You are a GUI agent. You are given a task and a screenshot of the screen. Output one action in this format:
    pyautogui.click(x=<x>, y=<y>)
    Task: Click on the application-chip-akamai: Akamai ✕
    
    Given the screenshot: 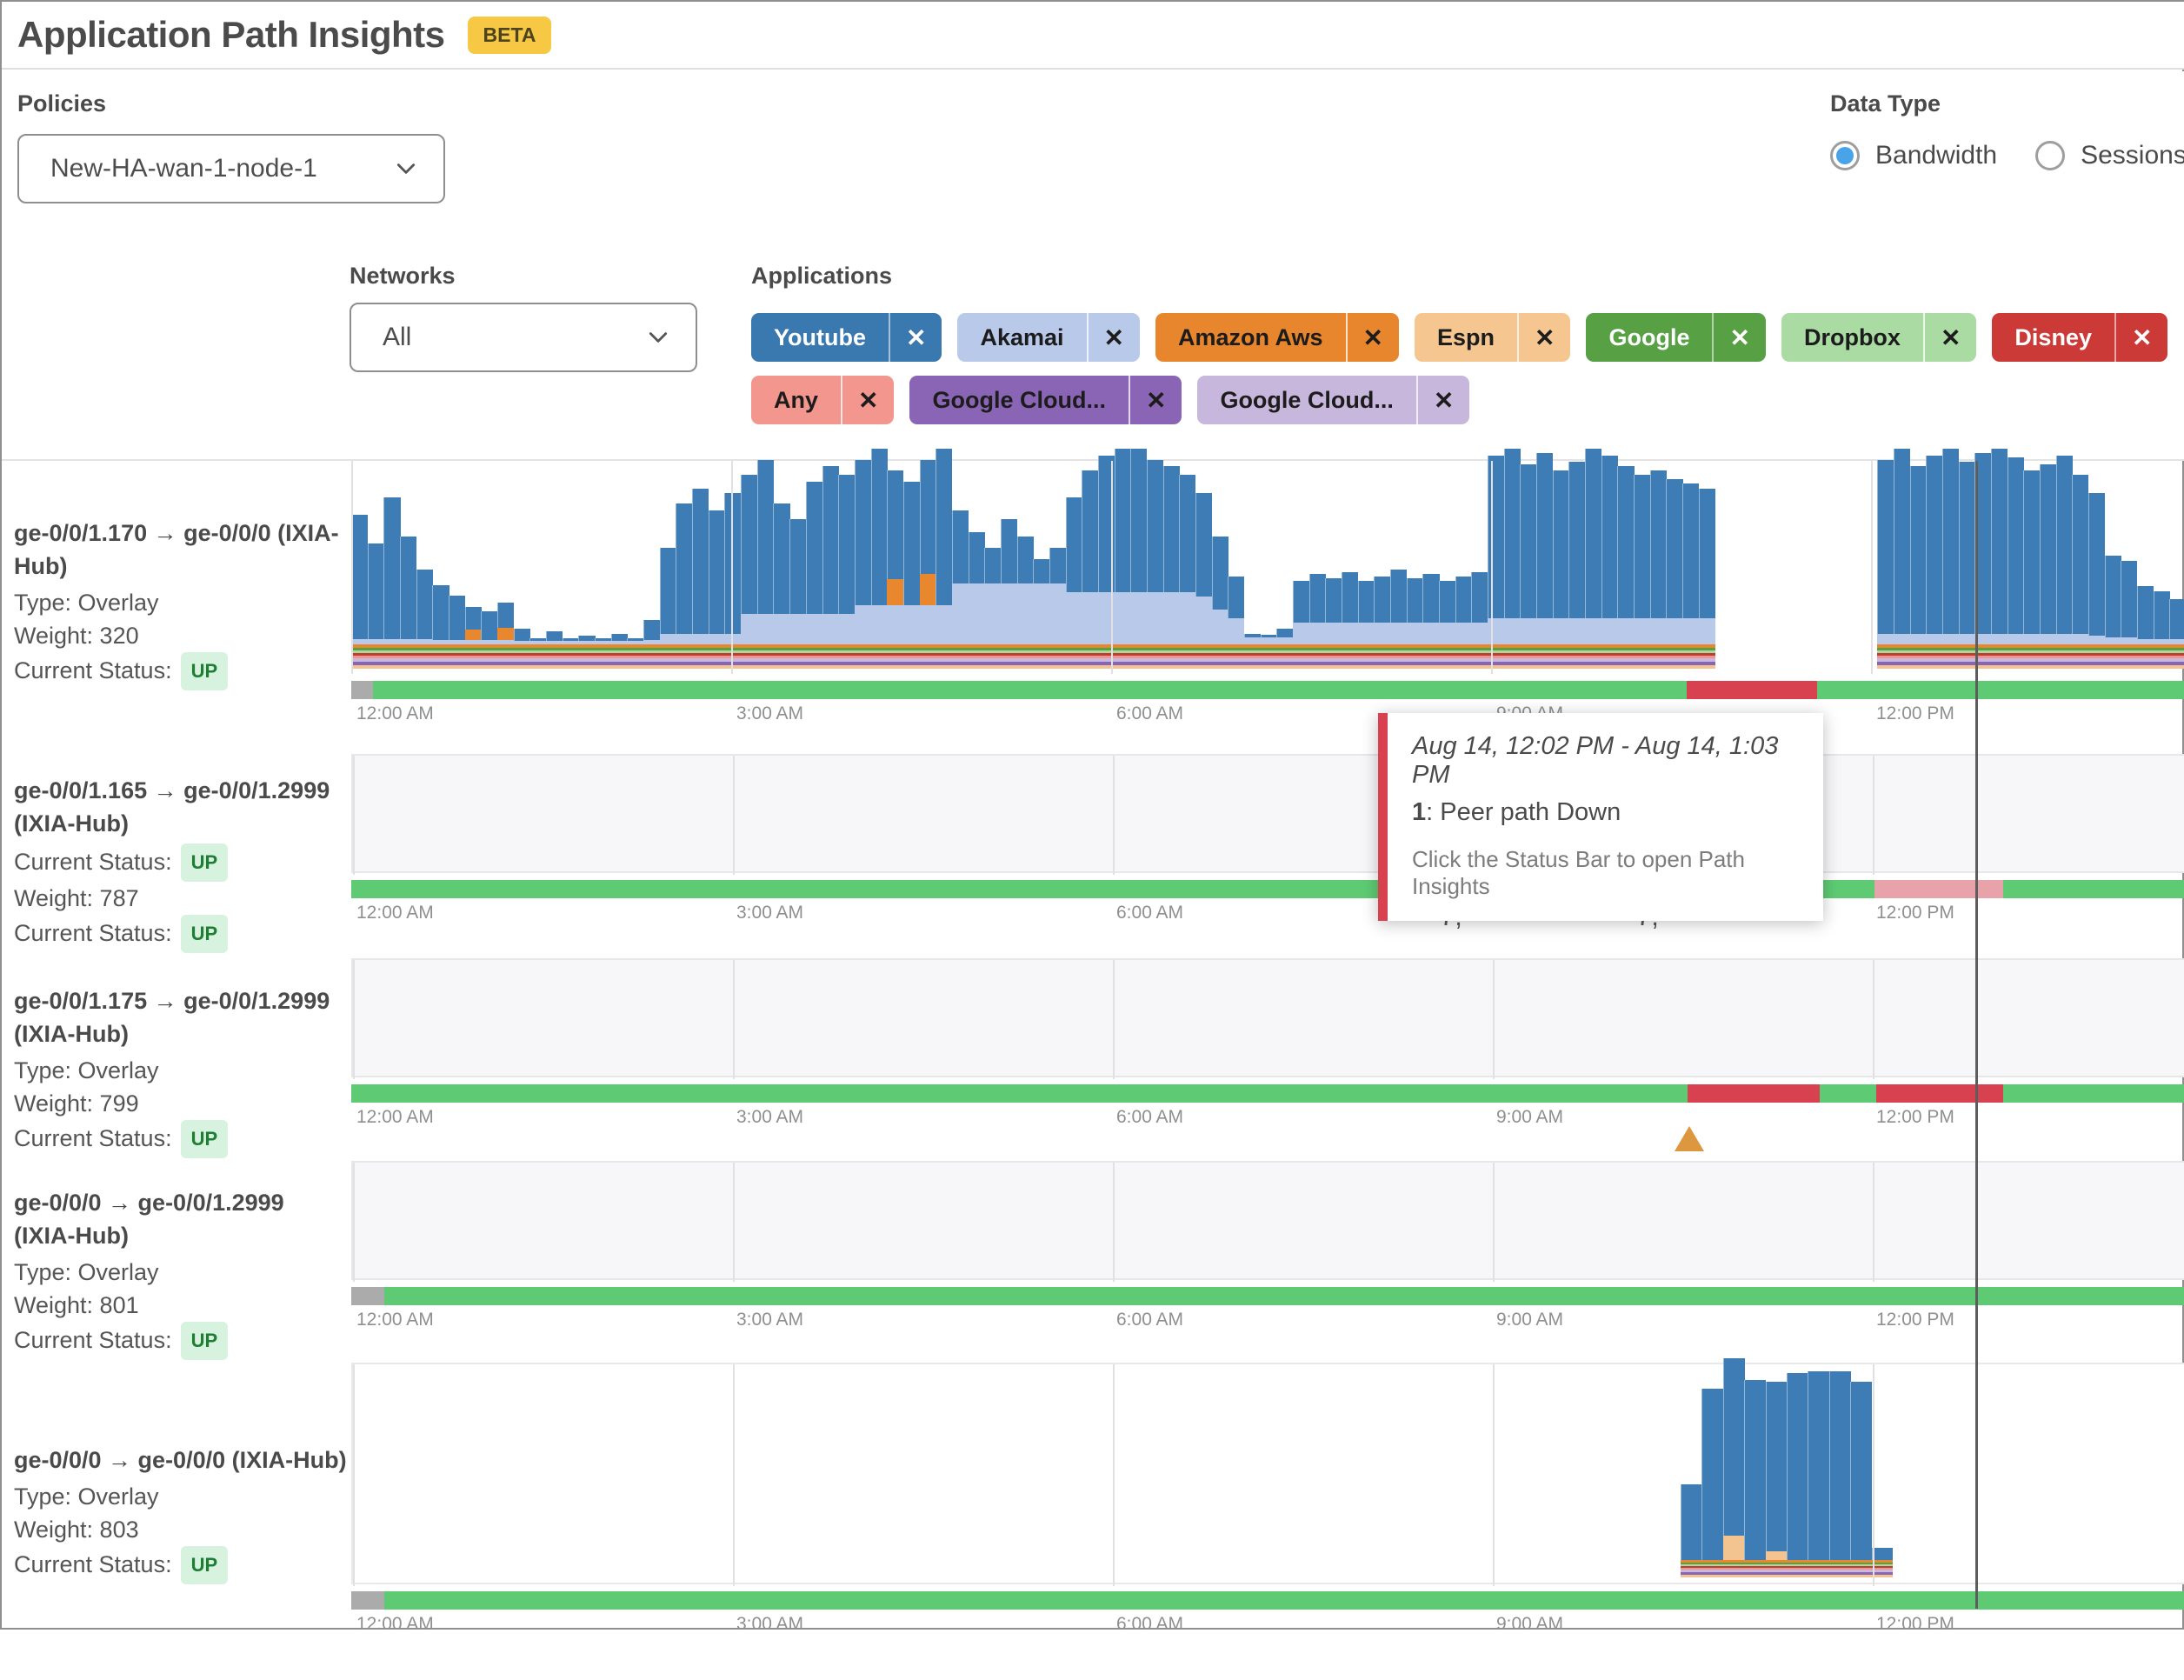 What is the action you would take?
    pyautogui.click(x=1048, y=337)
    